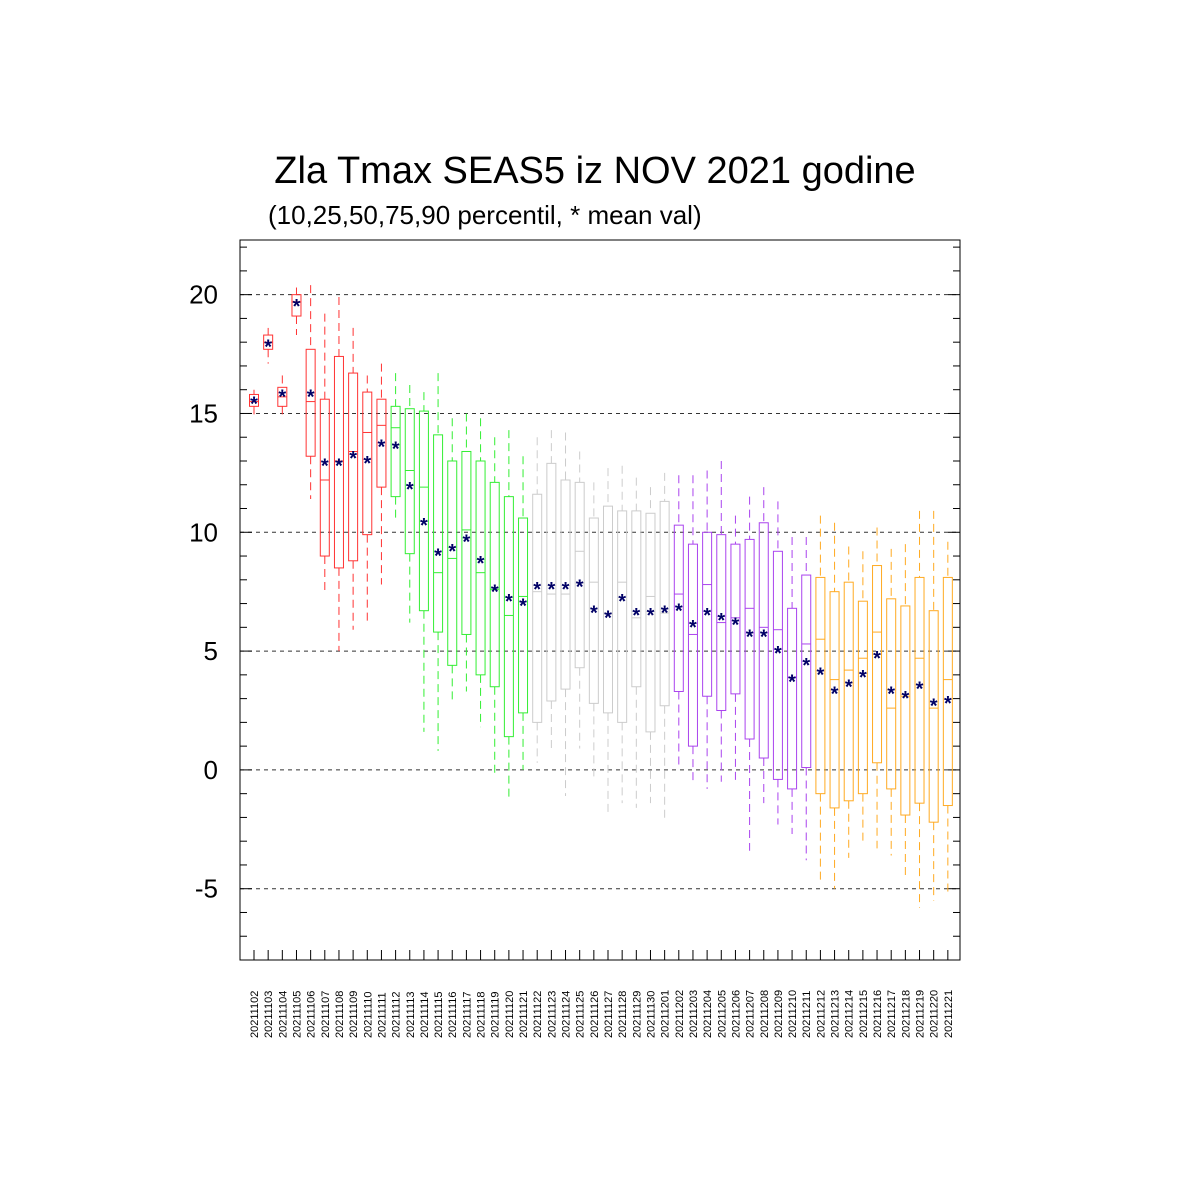 The image size is (1200, 1200). I want to click on chart-subtitle: (10,25,50,75,90 percentil, * mean val), so click(485, 215).